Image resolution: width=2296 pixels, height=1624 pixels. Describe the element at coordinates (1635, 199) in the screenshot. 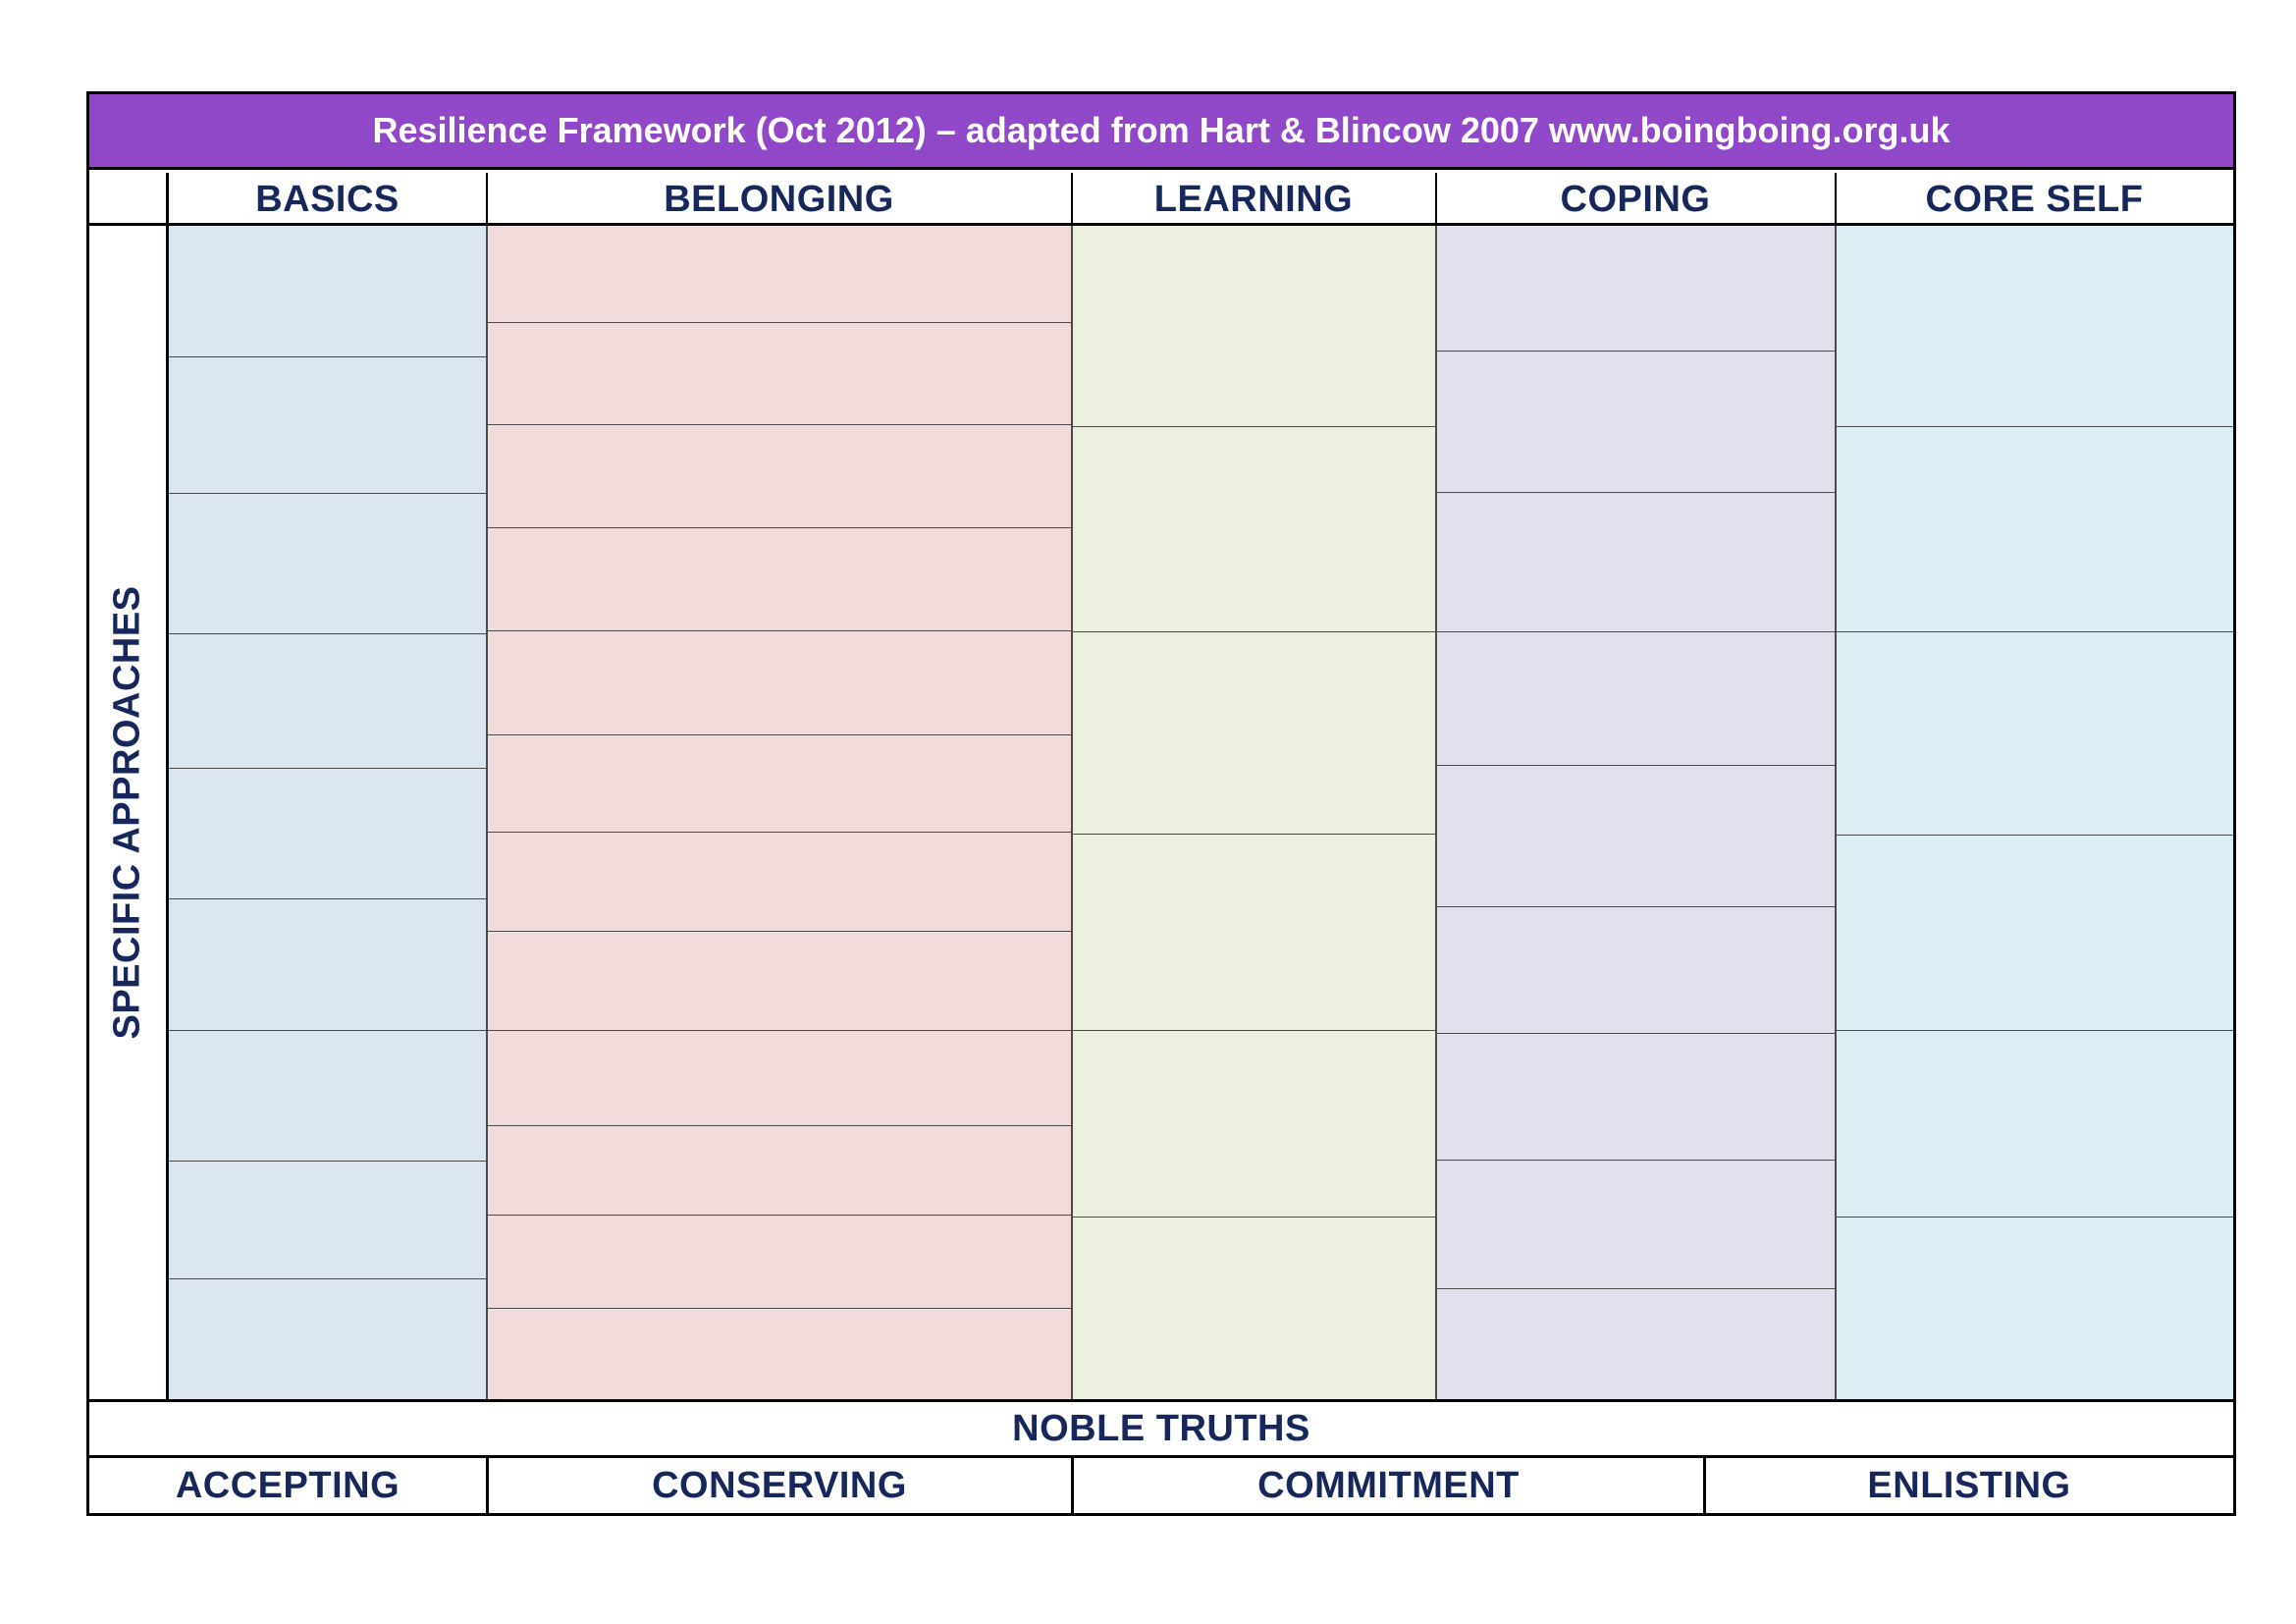

I see `column-header-coping: COPING` at that location.